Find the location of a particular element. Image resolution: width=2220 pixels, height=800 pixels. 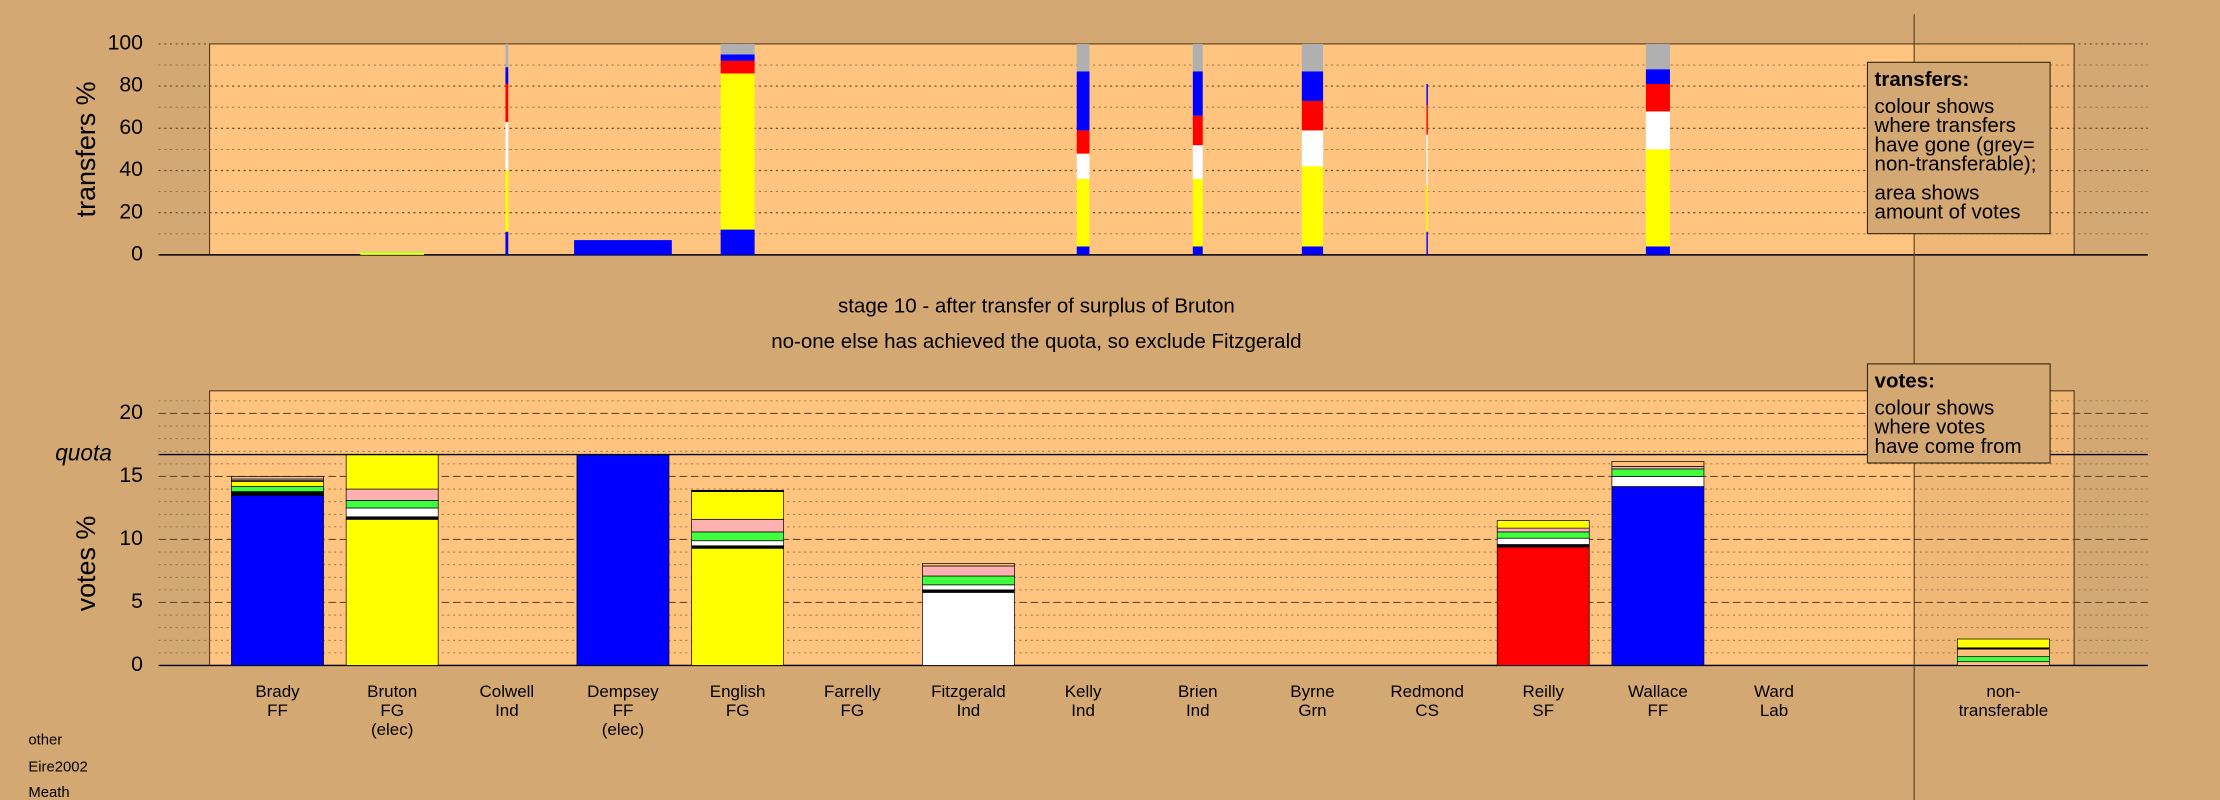

x-tick-label: Ward is located at coordinates (1774, 691).